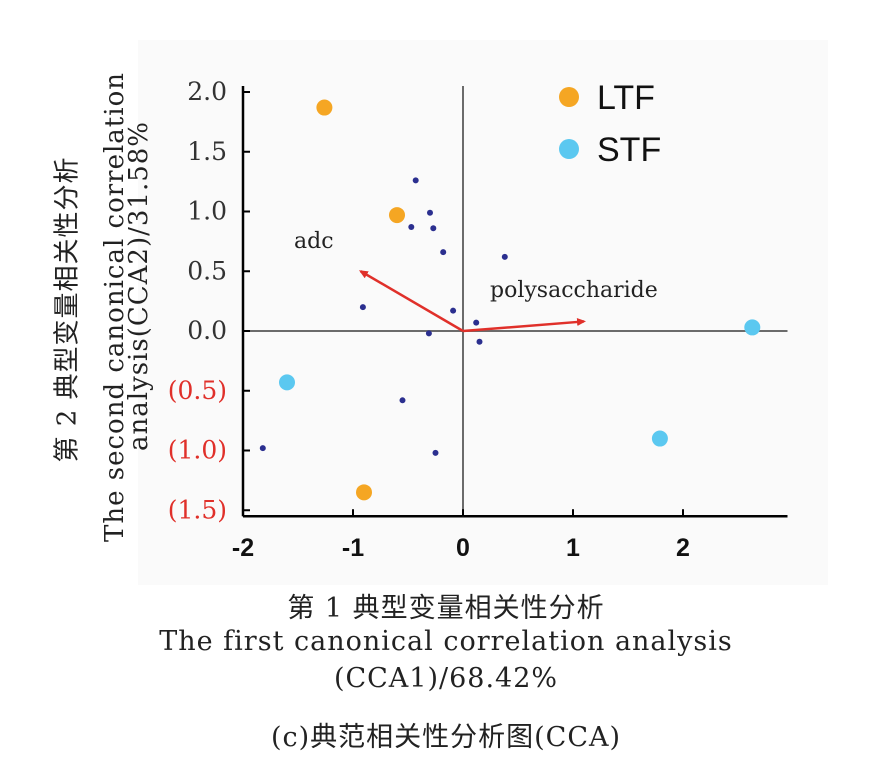 This screenshot has width=892, height=761. What do you see at coordinates (569, 149) in the screenshot?
I see `legend-marker-stf` at bounding box center [569, 149].